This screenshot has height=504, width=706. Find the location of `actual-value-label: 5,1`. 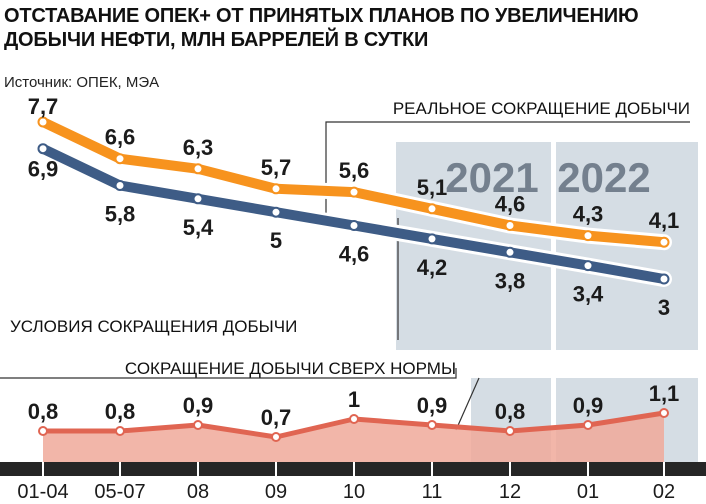

actual-value-label: 5,1 is located at coordinates (432, 187).